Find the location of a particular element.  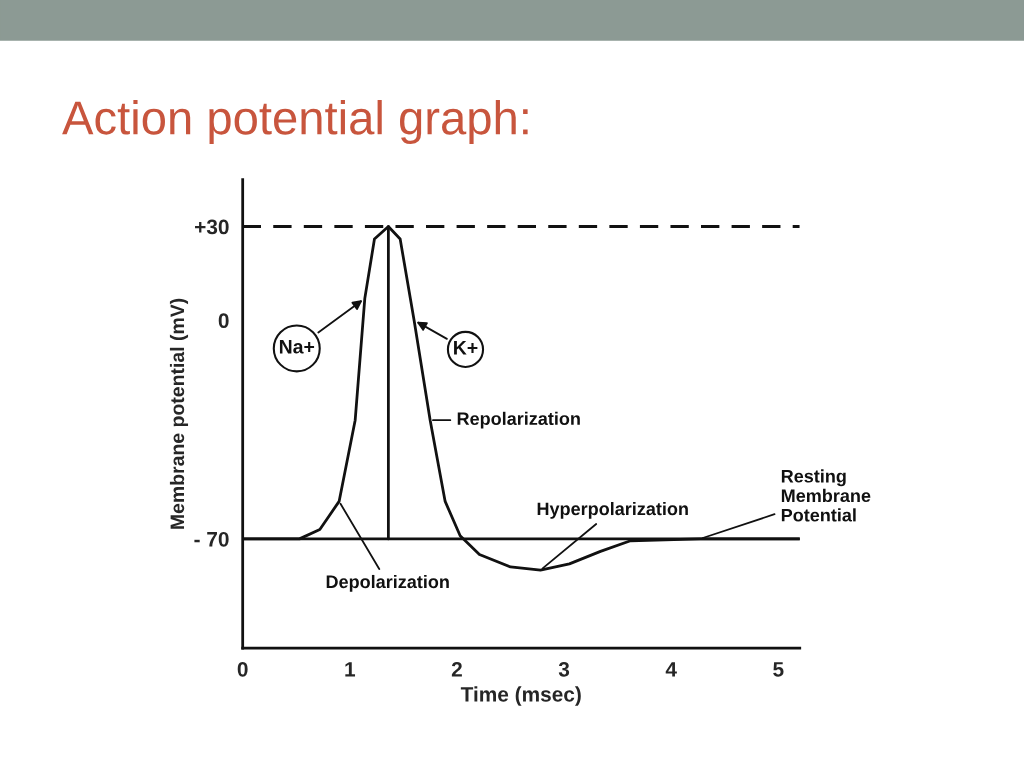

annotation: Hyperpolarization is located at coordinates (612, 510).